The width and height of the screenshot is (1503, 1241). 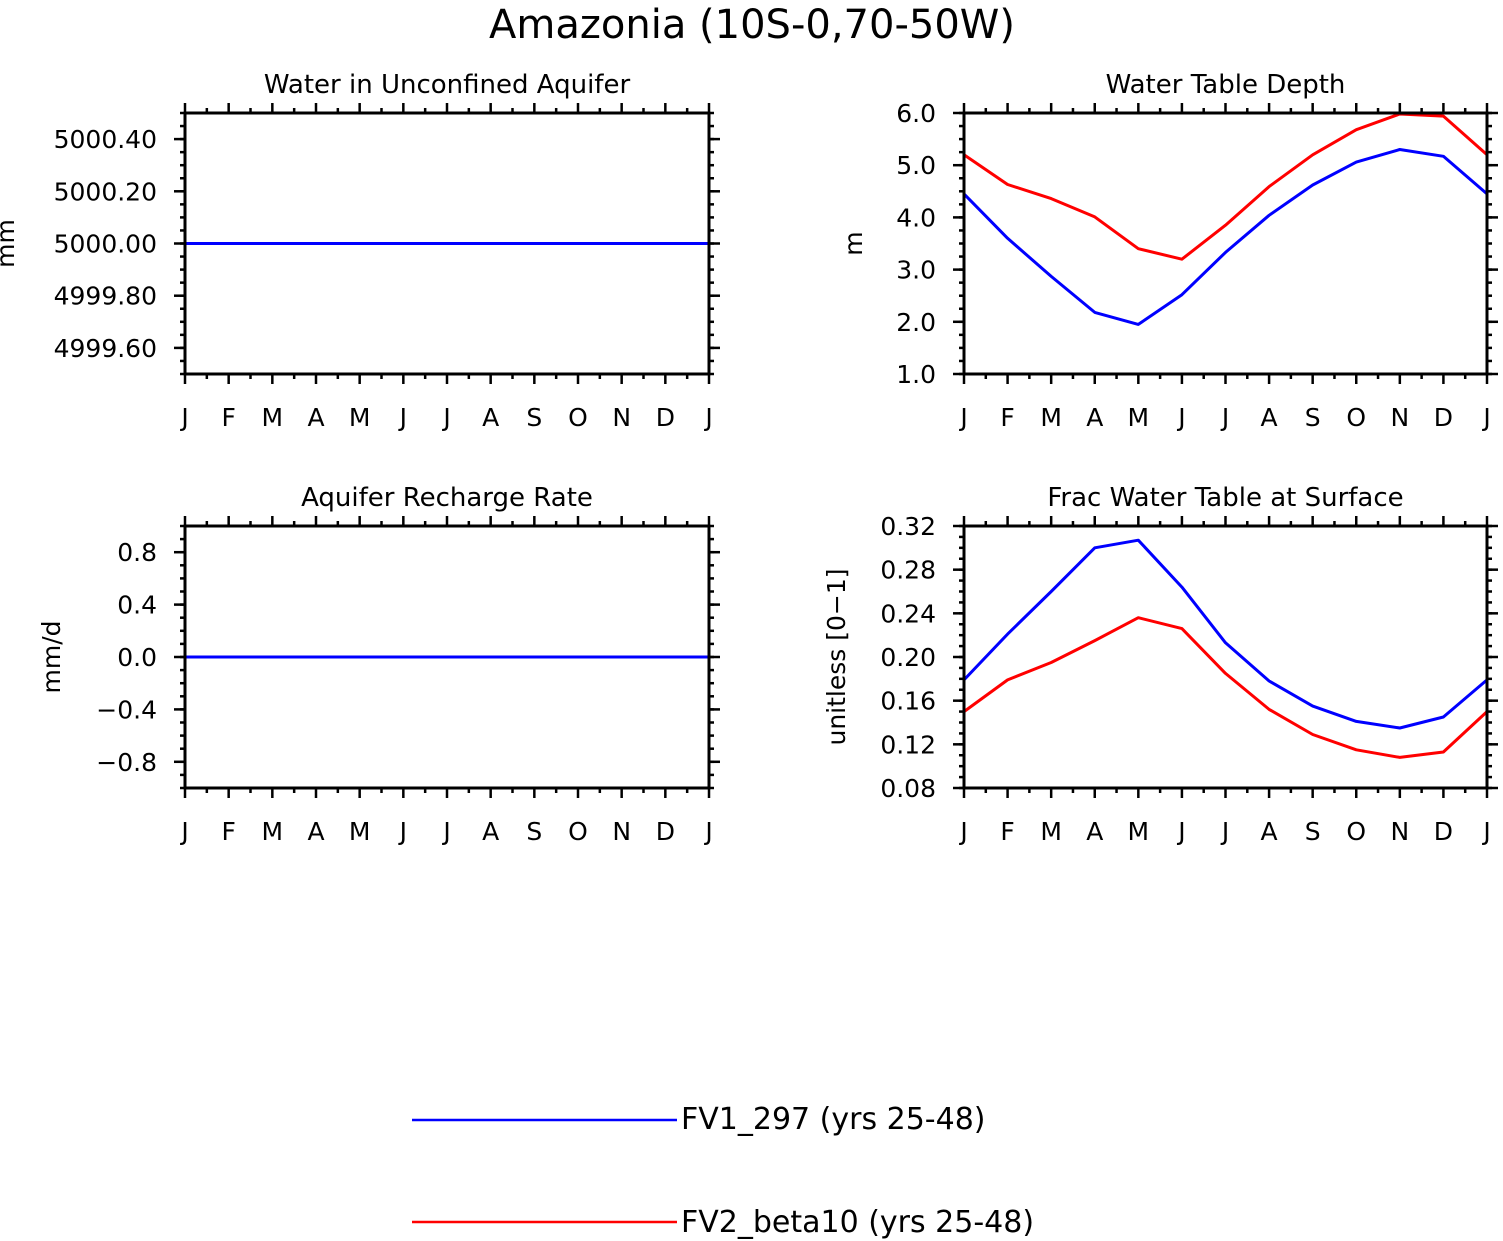 What do you see at coordinates (916, 217) in the screenshot?
I see `y-tick-label: 4.0` at bounding box center [916, 217].